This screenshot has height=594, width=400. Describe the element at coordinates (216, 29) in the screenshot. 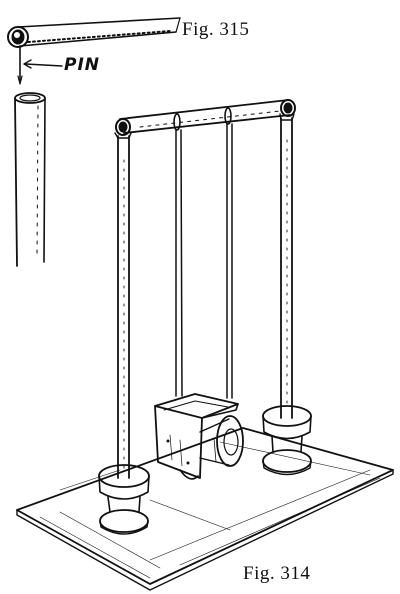

I see `fig315-caption: Fig. 315` at that location.